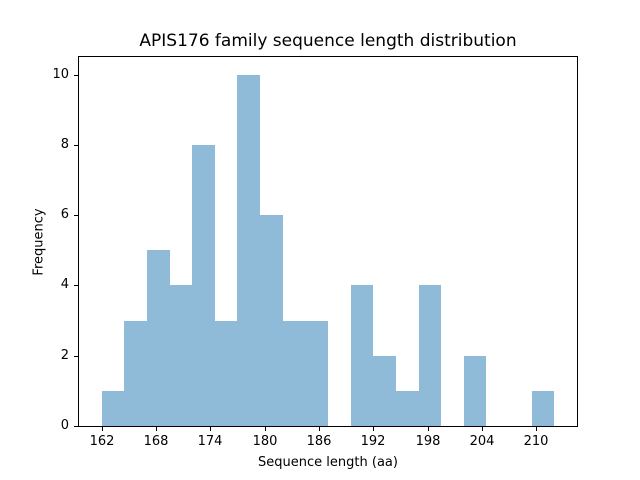 Image resolution: width=640 pixels, height=480 pixels. Describe the element at coordinates (265, 441) in the screenshot. I see `x-tick-label: 180` at that location.